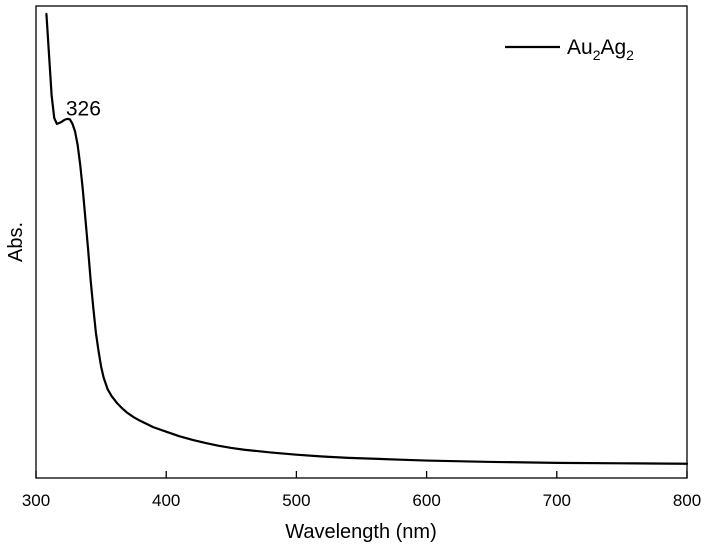 Image resolution: width=708 pixels, height=550 pixels. Describe the element at coordinates (557, 500) in the screenshot. I see `x-tick-label-700: 700` at that location.